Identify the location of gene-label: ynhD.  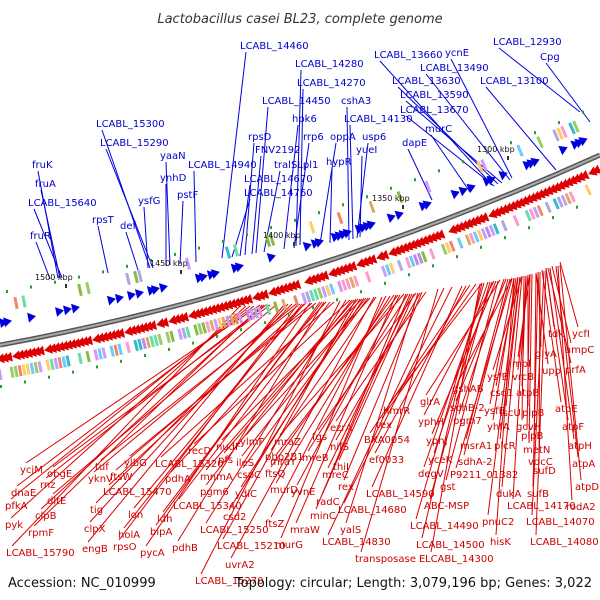
(173, 178).